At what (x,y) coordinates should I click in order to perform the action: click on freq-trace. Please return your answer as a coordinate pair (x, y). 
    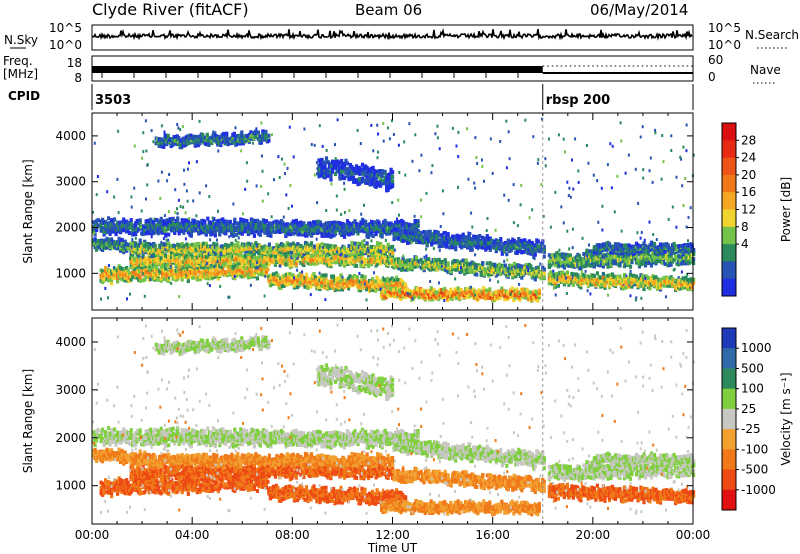
    Looking at the image, I should click on (317, 69).